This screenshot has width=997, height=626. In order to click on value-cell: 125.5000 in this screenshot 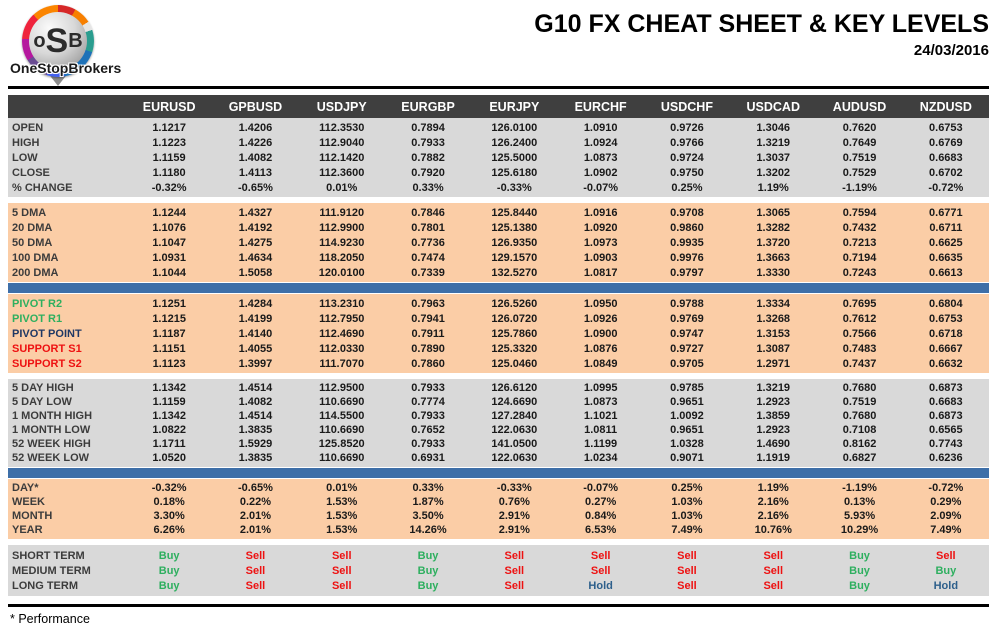, I will do `click(514, 157)`.